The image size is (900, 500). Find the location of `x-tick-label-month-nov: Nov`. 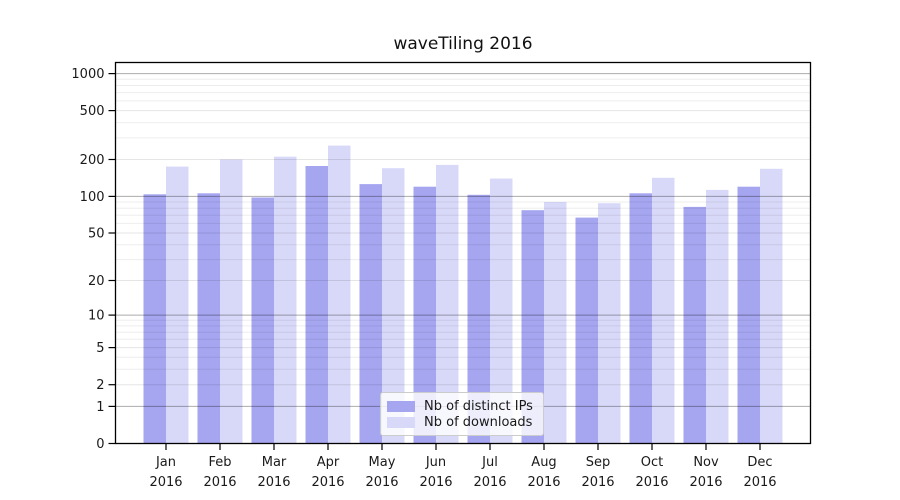

x-tick-label-month-nov: Nov is located at coordinates (706, 462).